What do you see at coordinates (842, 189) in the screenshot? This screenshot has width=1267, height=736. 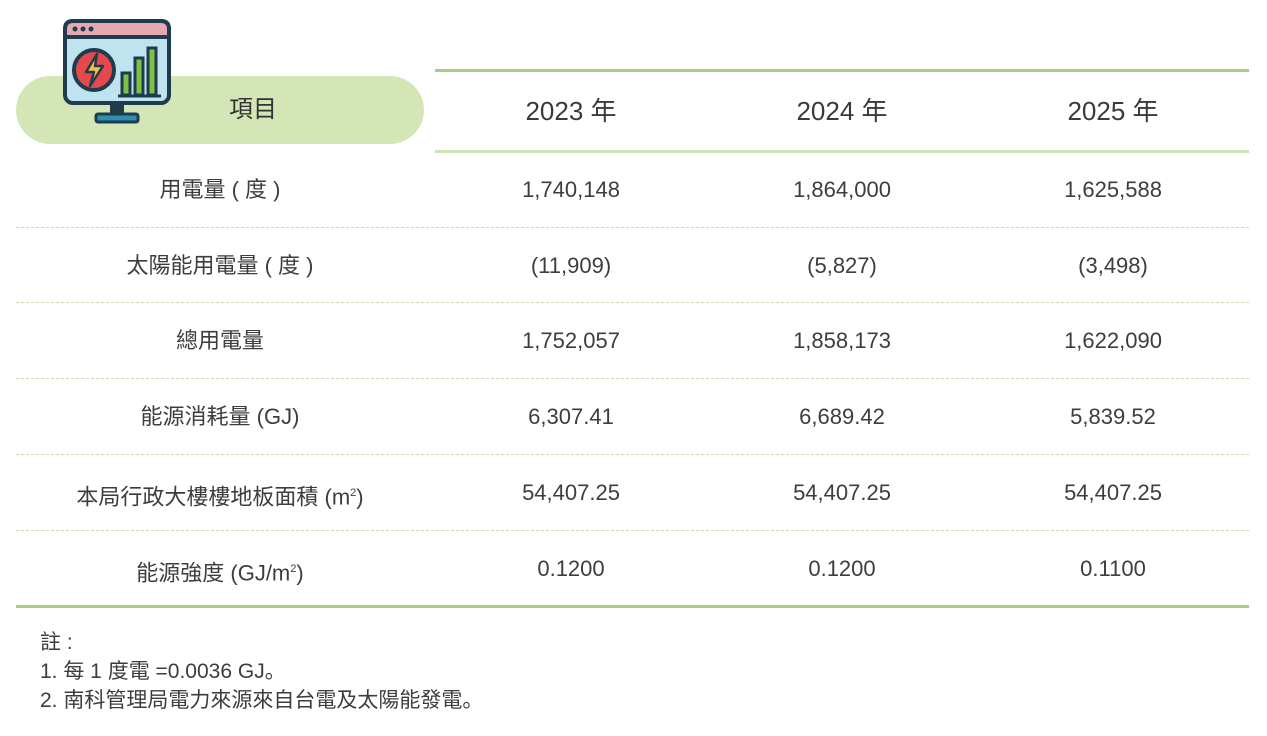 I see `row-value-2024: 1,864,000` at bounding box center [842, 189].